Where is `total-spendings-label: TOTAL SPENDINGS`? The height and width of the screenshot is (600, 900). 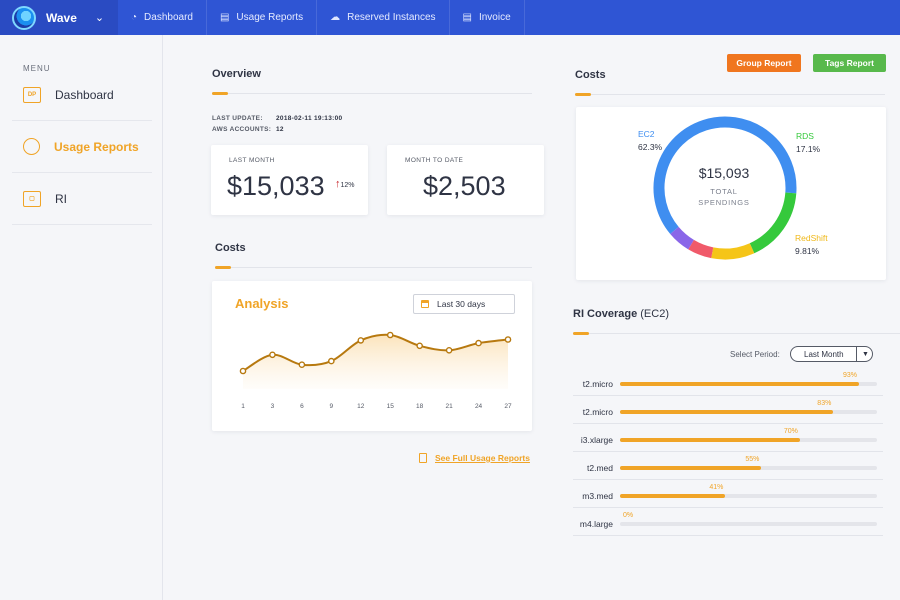 total-spendings-label: TOTAL SPENDINGS is located at coordinates (724, 197).